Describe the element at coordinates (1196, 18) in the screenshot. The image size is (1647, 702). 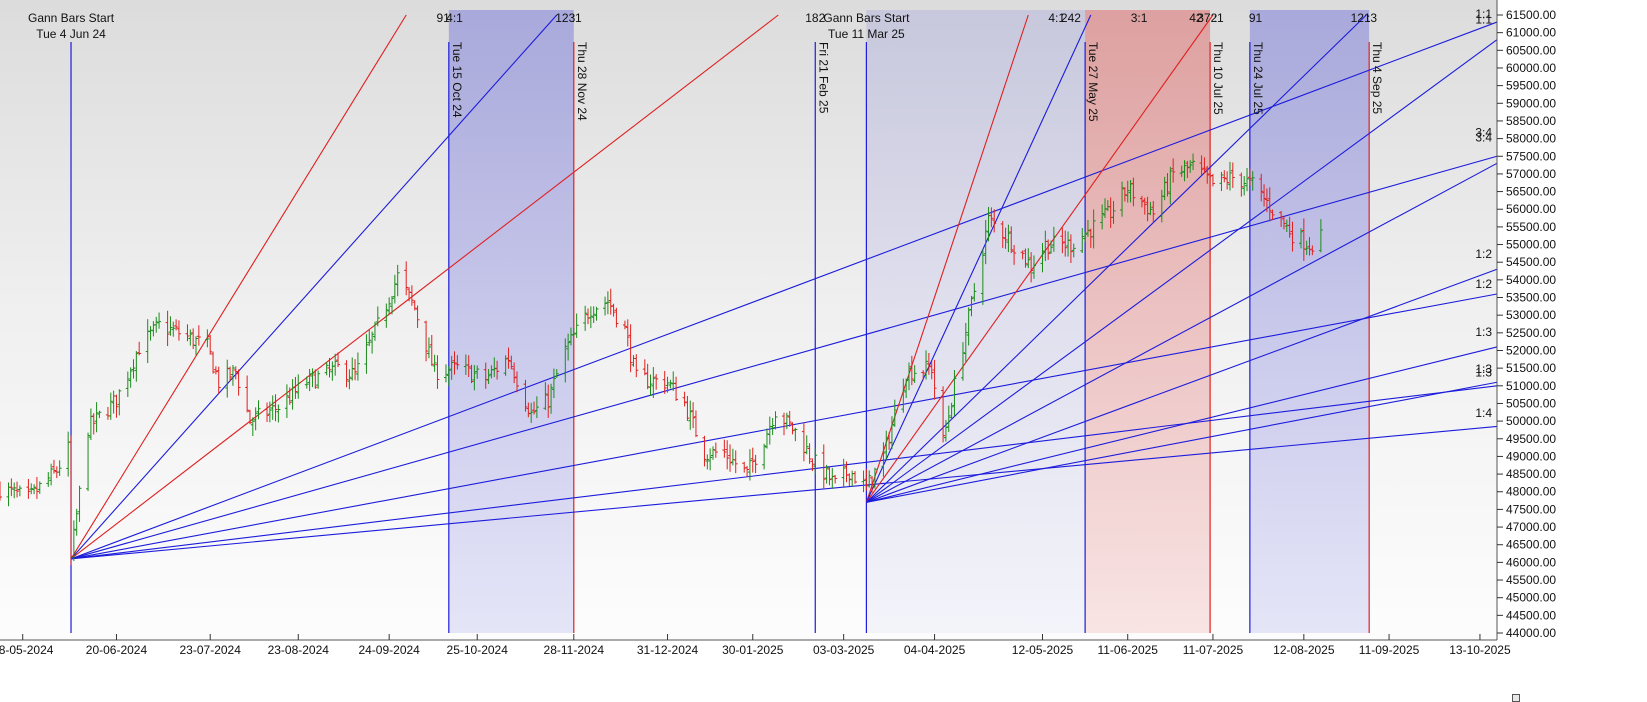
I see `cycle-label: 42` at that location.